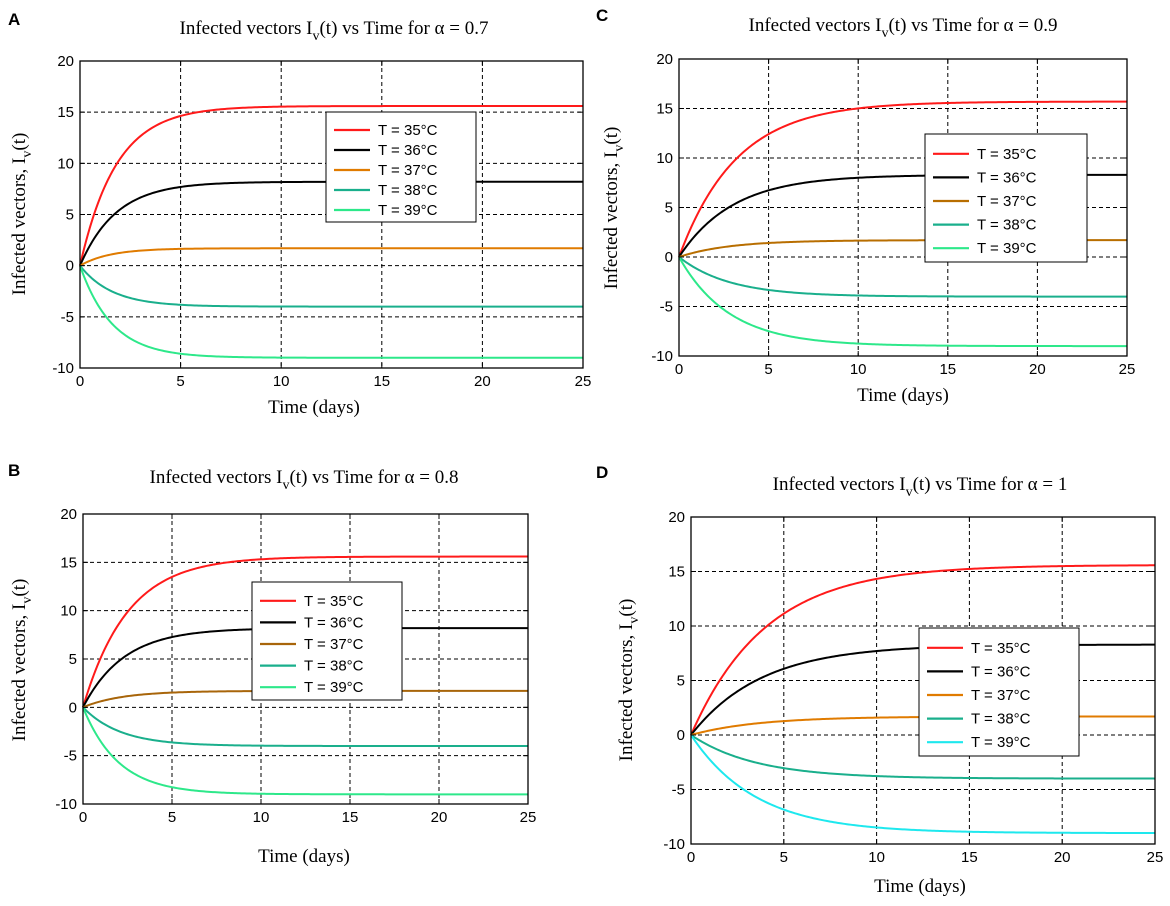  What do you see at coordinates (990, 484) in the screenshot?
I see `chart-title-rest: (t) vs Time for α = 1` at bounding box center [990, 484].